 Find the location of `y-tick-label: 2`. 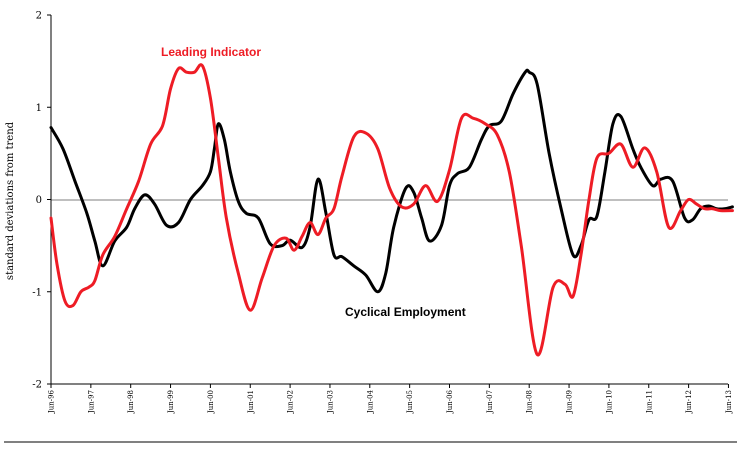

y-tick-label: 2 is located at coordinates (39, 16).